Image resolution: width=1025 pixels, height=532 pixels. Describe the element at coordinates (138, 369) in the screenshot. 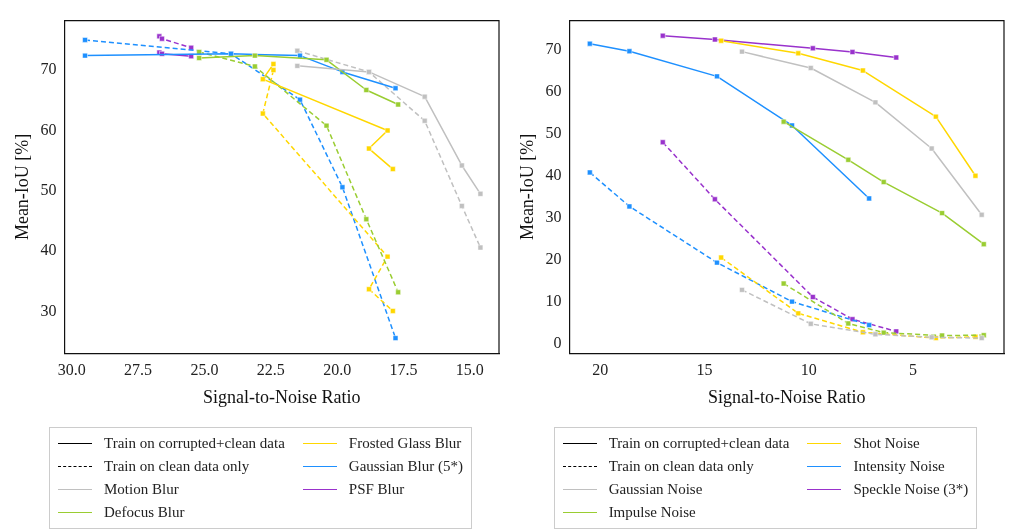

I see `x-tick-label: 27.5` at that location.